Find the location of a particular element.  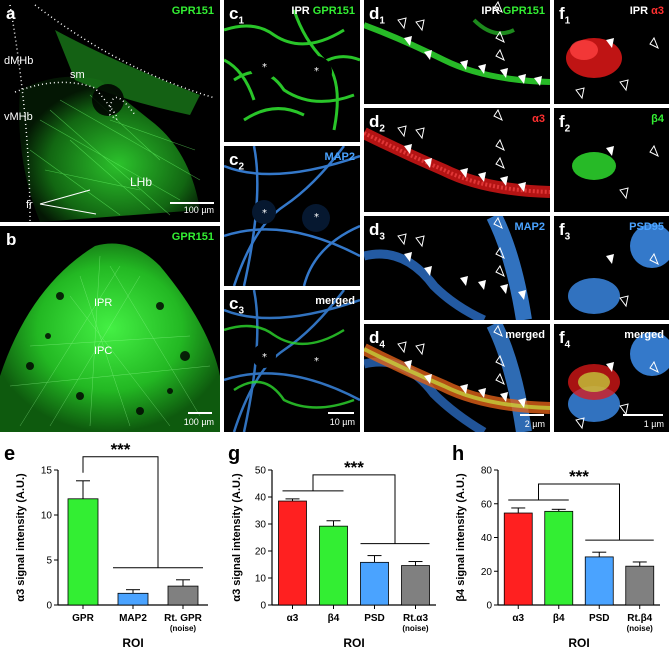

panel-label-c2: c2 is located at coordinates (237, 161).